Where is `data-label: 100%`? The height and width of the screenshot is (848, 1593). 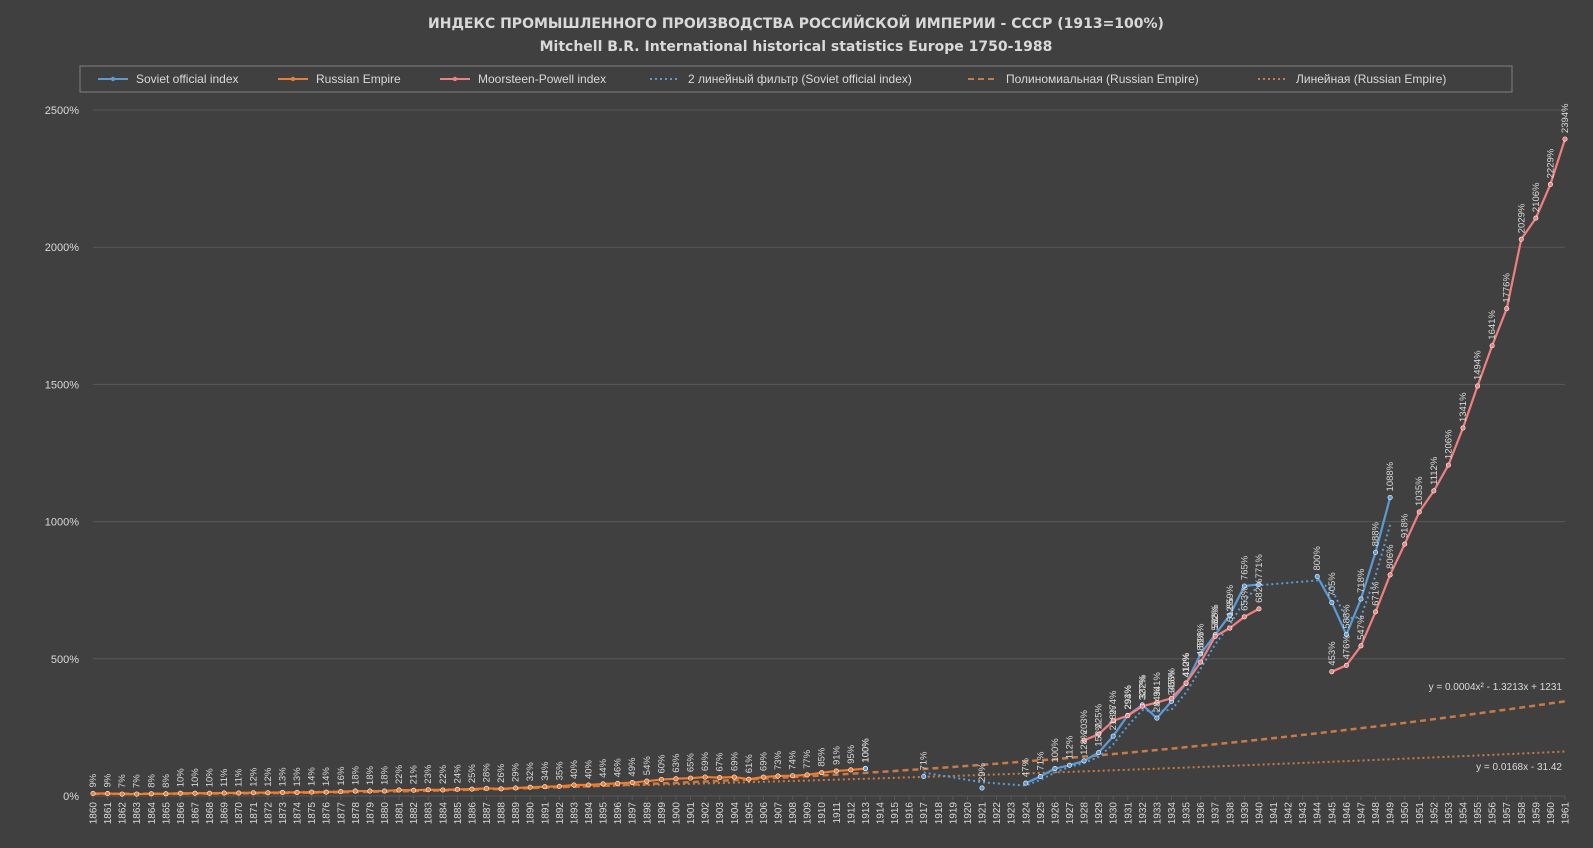 data-label: 100% is located at coordinates (865, 750).